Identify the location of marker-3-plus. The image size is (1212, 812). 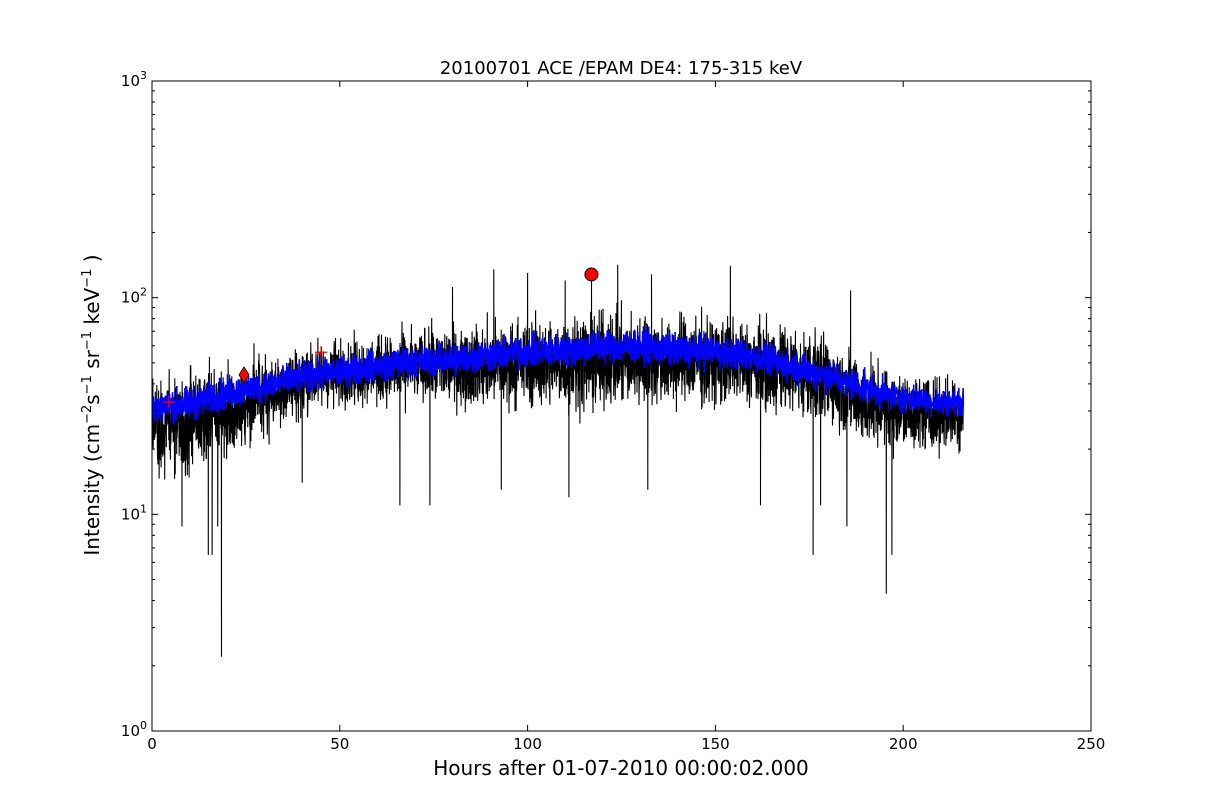
(321, 352).